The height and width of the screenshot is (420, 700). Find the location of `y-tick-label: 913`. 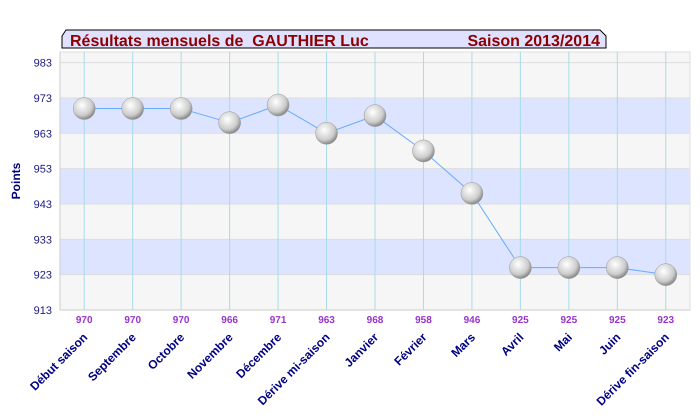

y-tick-label: 913 is located at coordinates (43, 311).